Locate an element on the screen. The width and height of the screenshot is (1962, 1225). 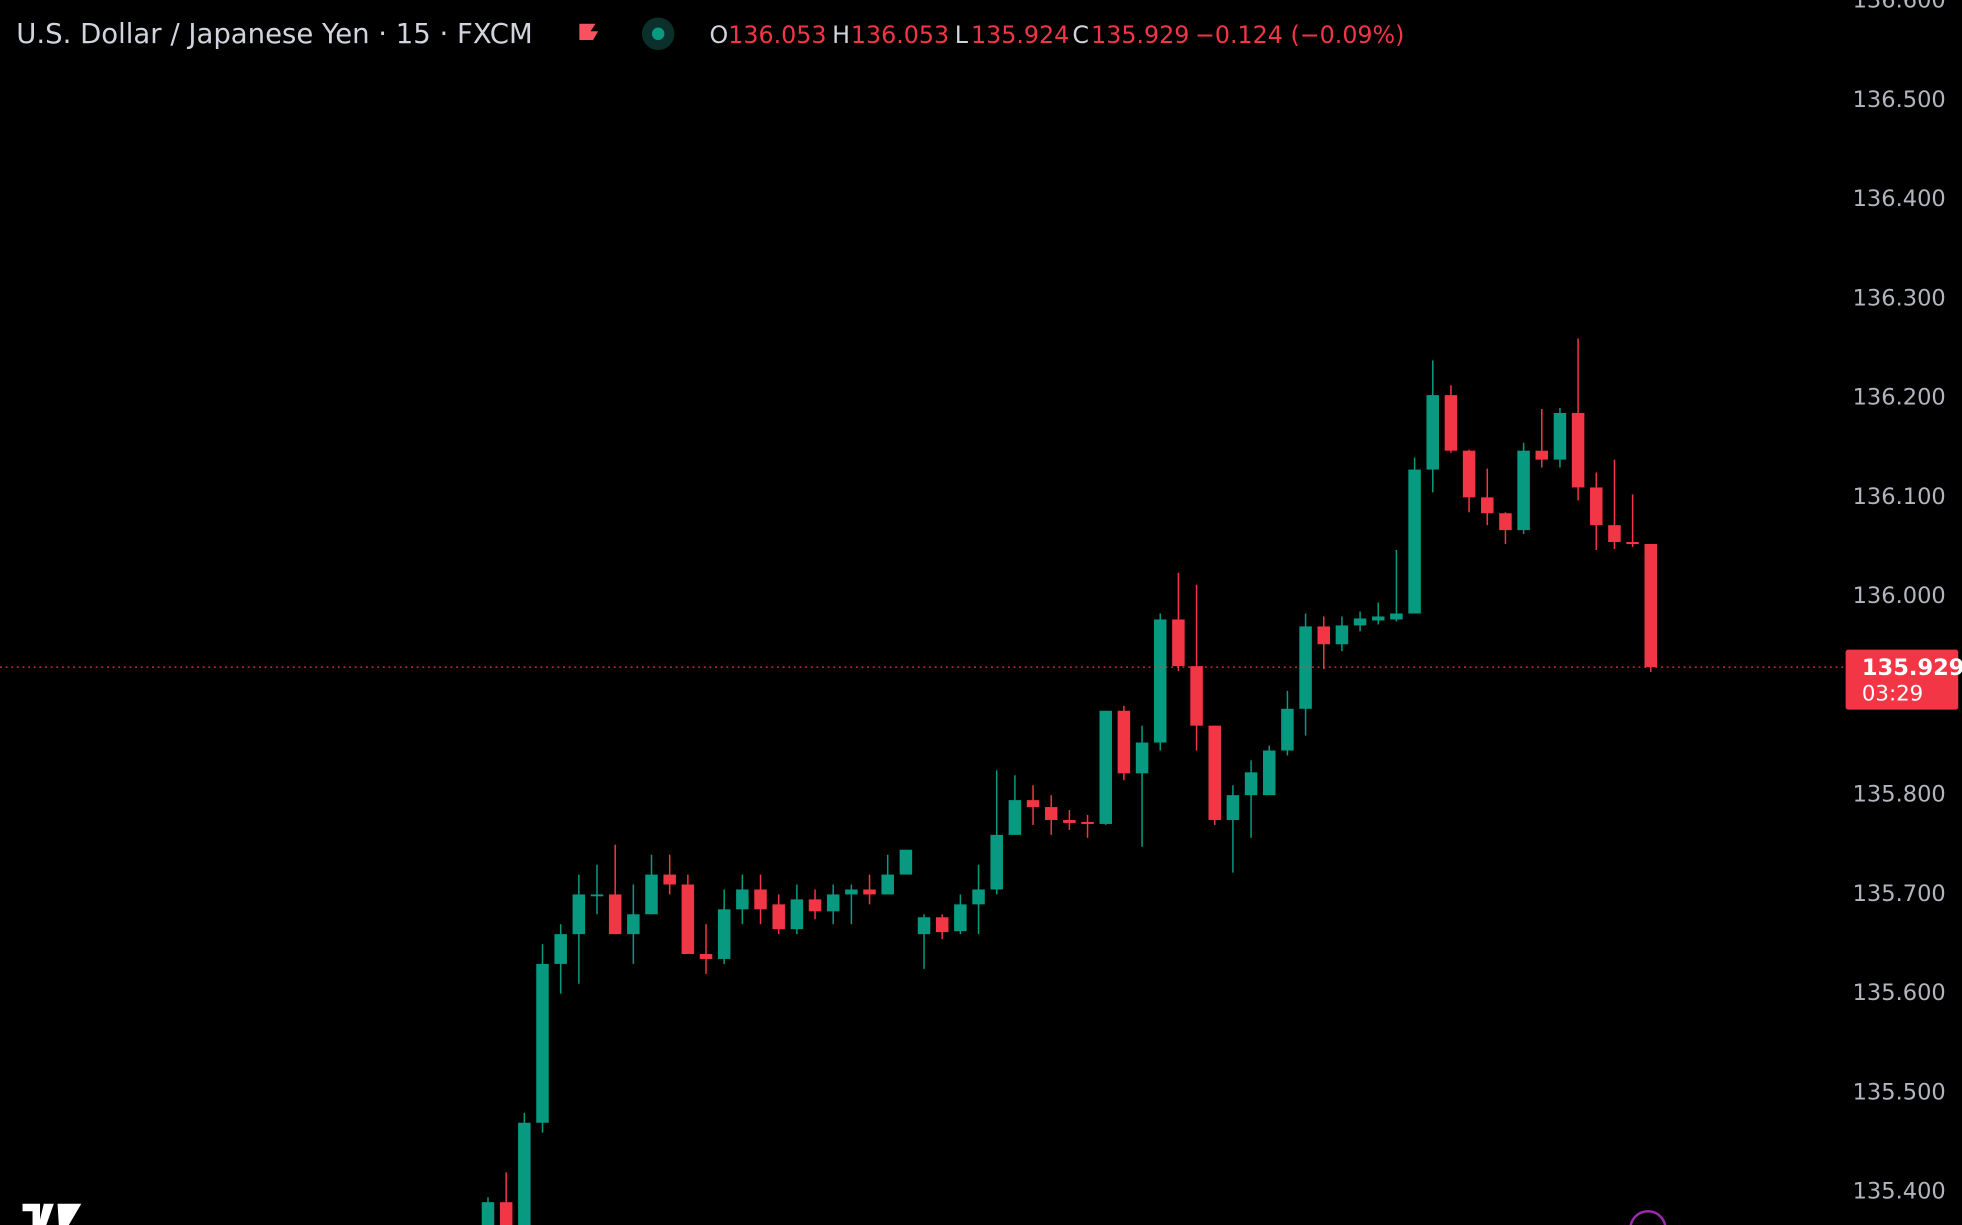
status-dot is located at coordinates (658, 34).